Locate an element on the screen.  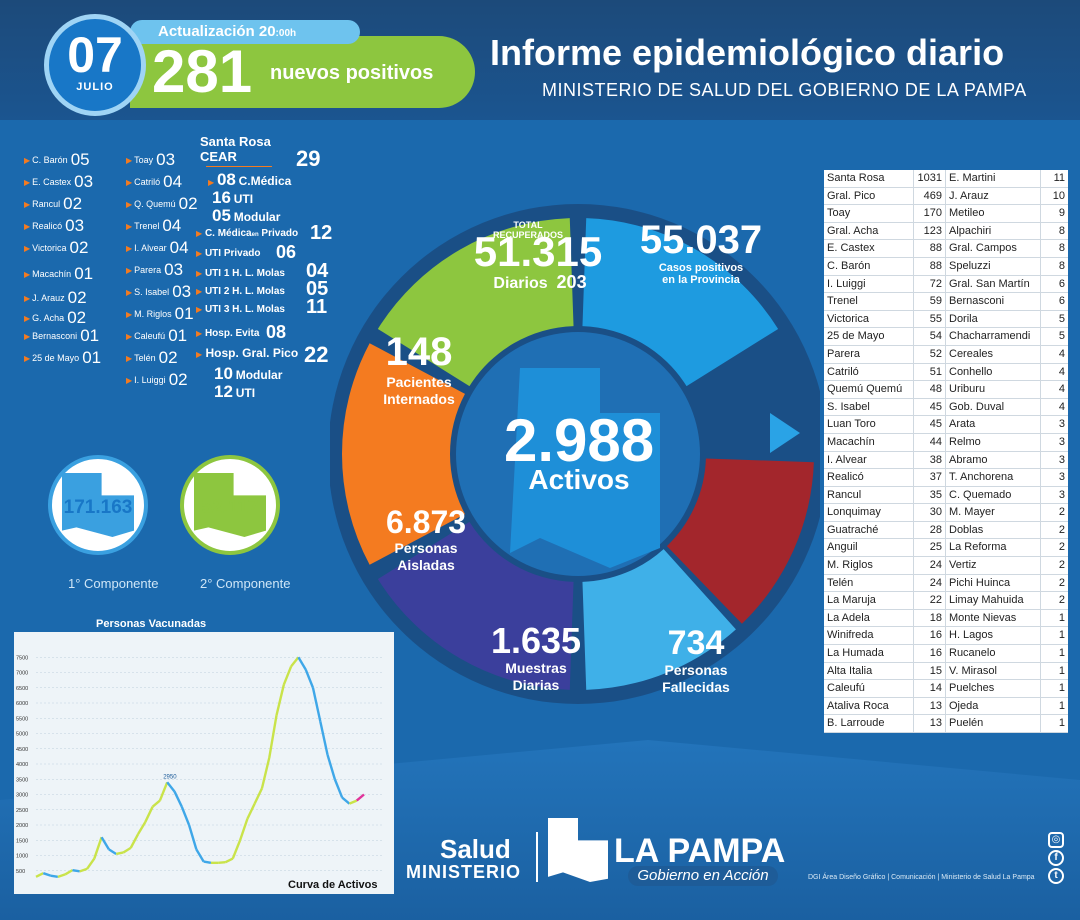
footer-la-pampa: LA PAMPA is located at coordinates (700, 851).